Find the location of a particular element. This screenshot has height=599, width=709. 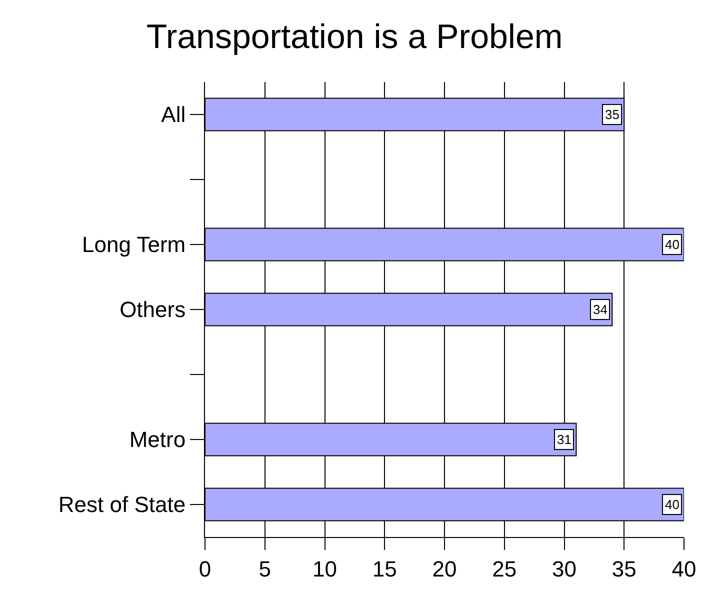

x-tick-label: 0 is located at coordinates (205, 569).